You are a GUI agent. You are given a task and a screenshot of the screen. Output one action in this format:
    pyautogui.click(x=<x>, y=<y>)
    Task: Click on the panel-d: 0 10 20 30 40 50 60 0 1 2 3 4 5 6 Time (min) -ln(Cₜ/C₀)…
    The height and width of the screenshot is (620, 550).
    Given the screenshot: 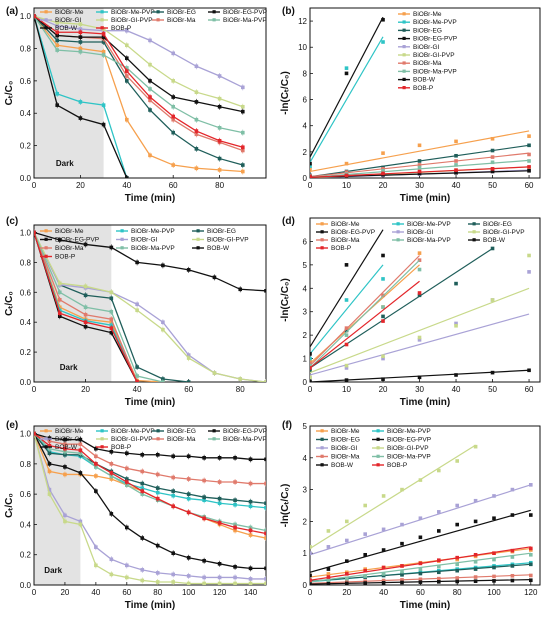 What is the action you would take?
    pyautogui.click(x=410, y=312)
    